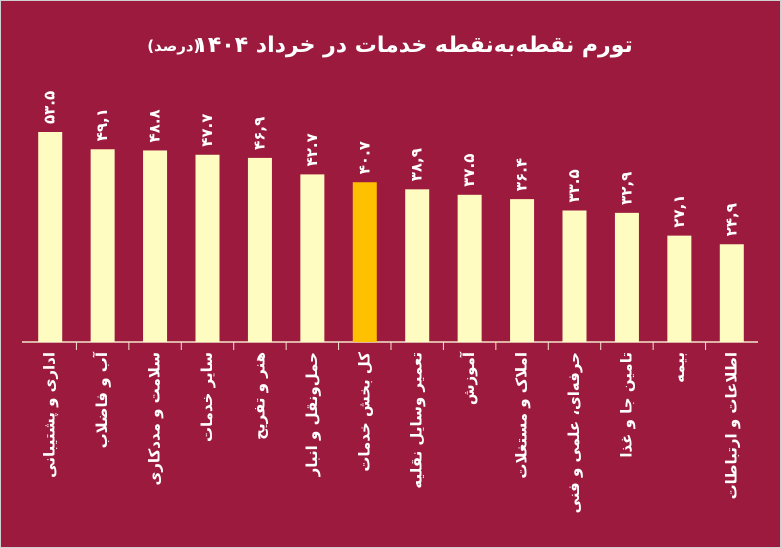 The image size is (781, 548). What do you see at coordinates (731, 219) in the screenshot?
I see `value-label: ۲۴,۹` at bounding box center [731, 219].